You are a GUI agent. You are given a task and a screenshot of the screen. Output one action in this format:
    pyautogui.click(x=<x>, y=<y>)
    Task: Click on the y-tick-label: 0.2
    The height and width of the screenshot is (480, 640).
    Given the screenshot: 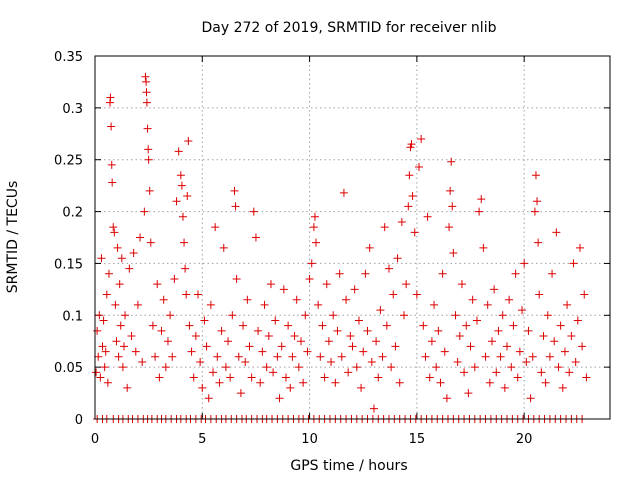 What is the action you would take?
    pyautogui.click(x=72, y=213)
    